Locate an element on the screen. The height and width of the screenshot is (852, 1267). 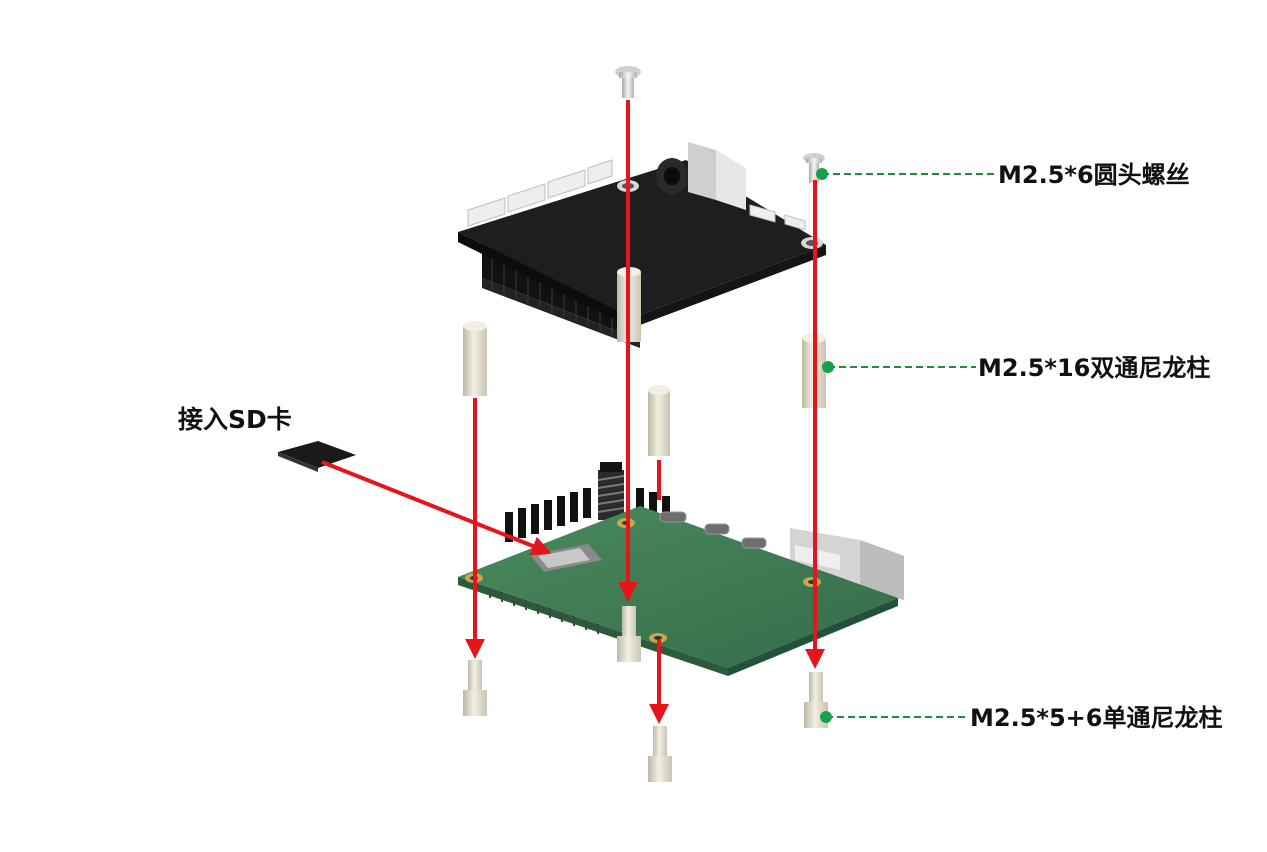
hat-board is located at coordinates (642, 245).